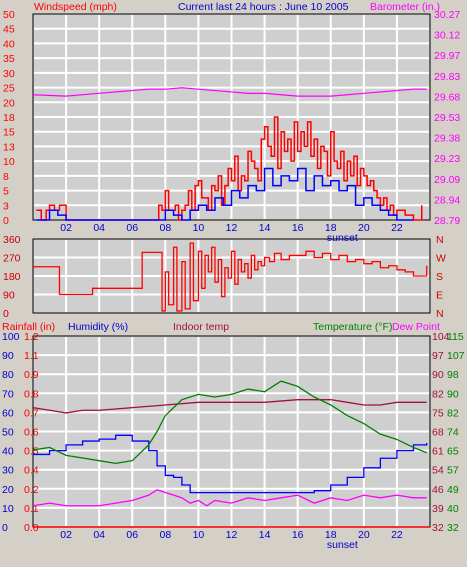 The height and width of the screenshot is (567, 467). Describe the element at coordinates (8, 433) in the screenshot. I see `humidity-tick-label: 50` at that location.